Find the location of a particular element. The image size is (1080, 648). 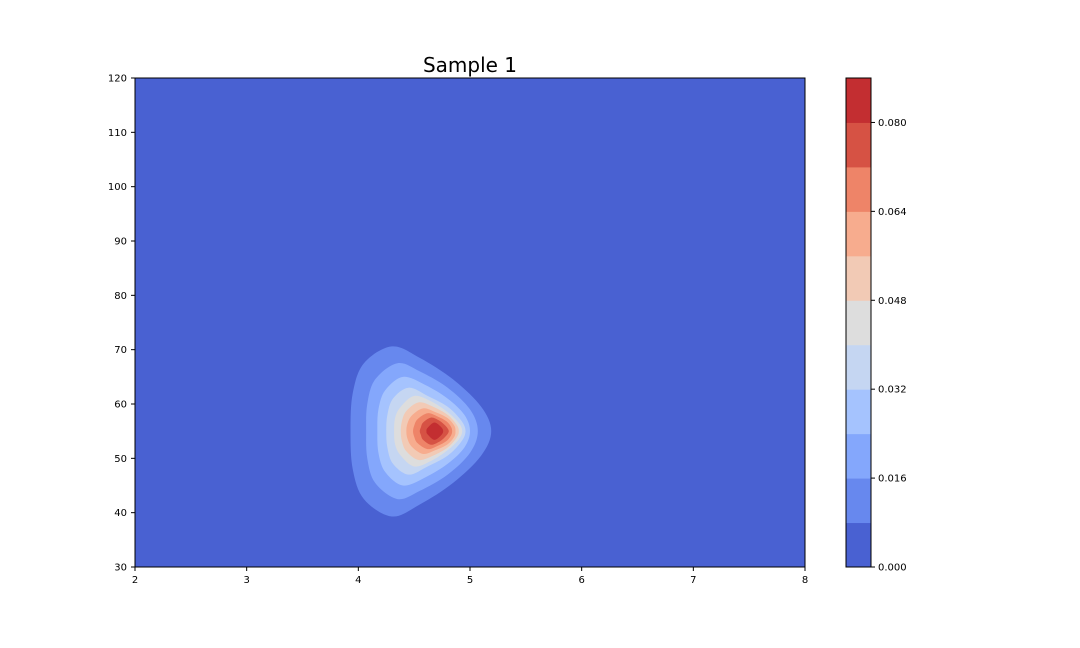

y-tick-label: 90 is located at coordinates (120, 242).